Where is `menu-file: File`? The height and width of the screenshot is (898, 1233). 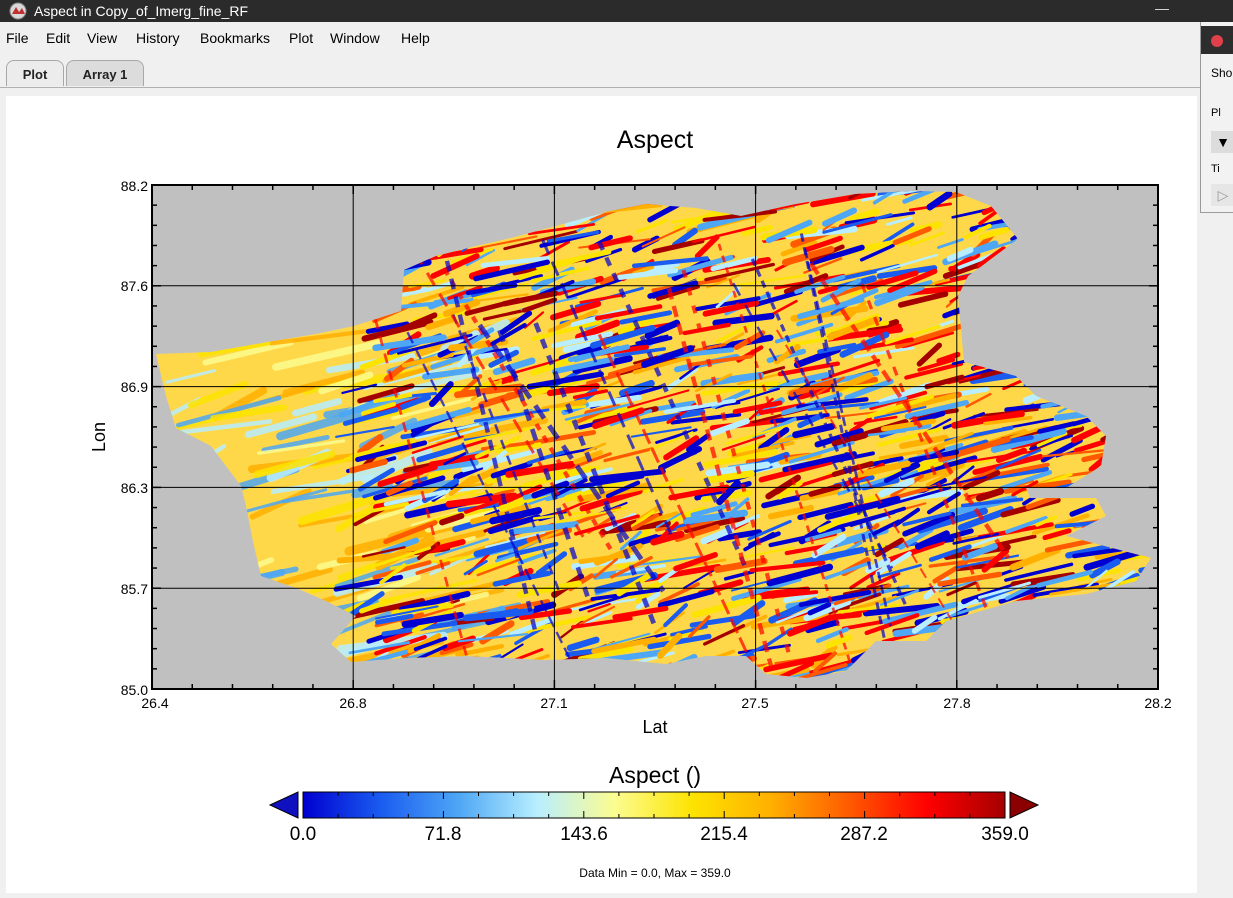
menu-file: File is located at coordinates (17, 38).